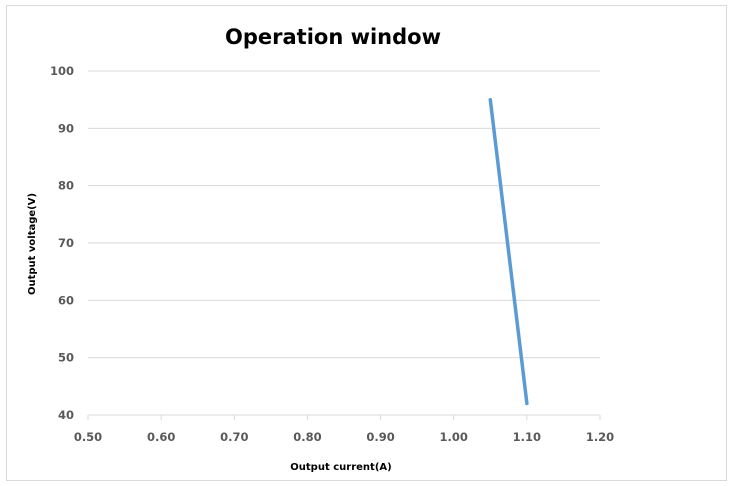 The height and width of the screenshot is (486, 731). I want to click on y-tick-label: 60, so click(66, 300).